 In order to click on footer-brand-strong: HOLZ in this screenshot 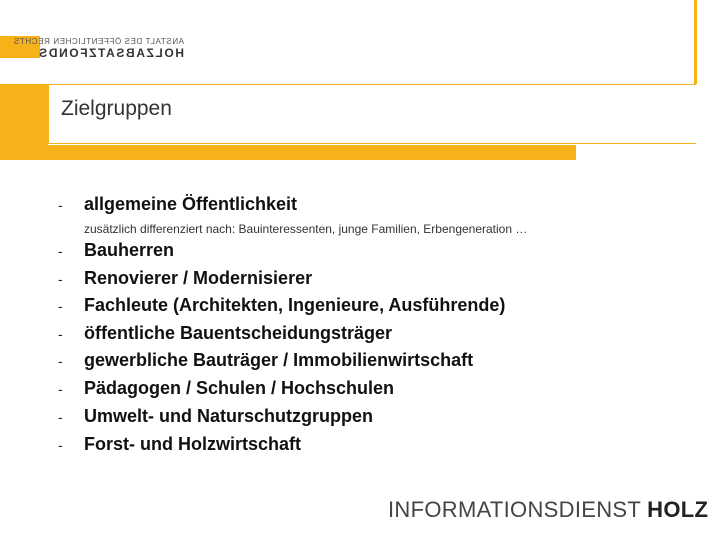, I will do `click(678, 509)`.